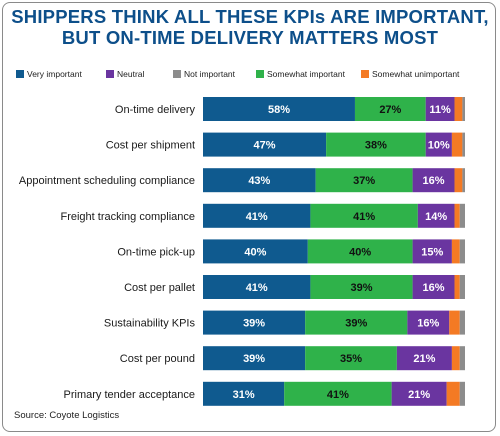 The width and height of the screenshot is (500, 436). Describe the element at coordinates (463, 180) in the screenshot. I see `bar-segment-appointment-scheduling-compliance-not-important` at that location.